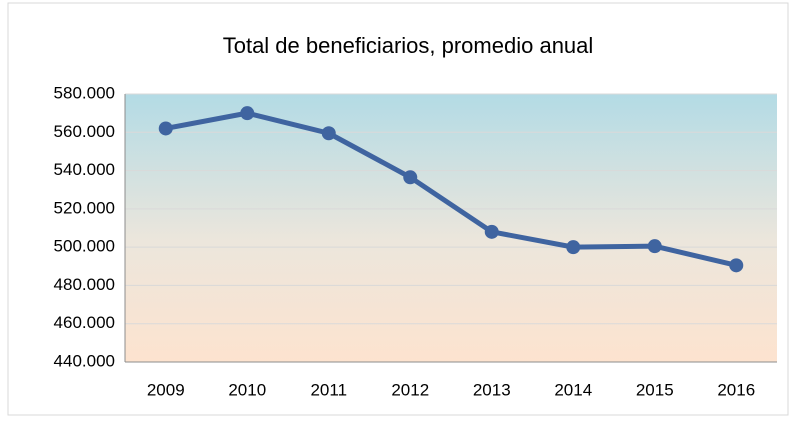 The height and width of the screenshot is (423, 797). What do you see at coordinates (166, 389) in the screenshot?
I see `x-tick-label: 2009` at bounding box center [166, 389].